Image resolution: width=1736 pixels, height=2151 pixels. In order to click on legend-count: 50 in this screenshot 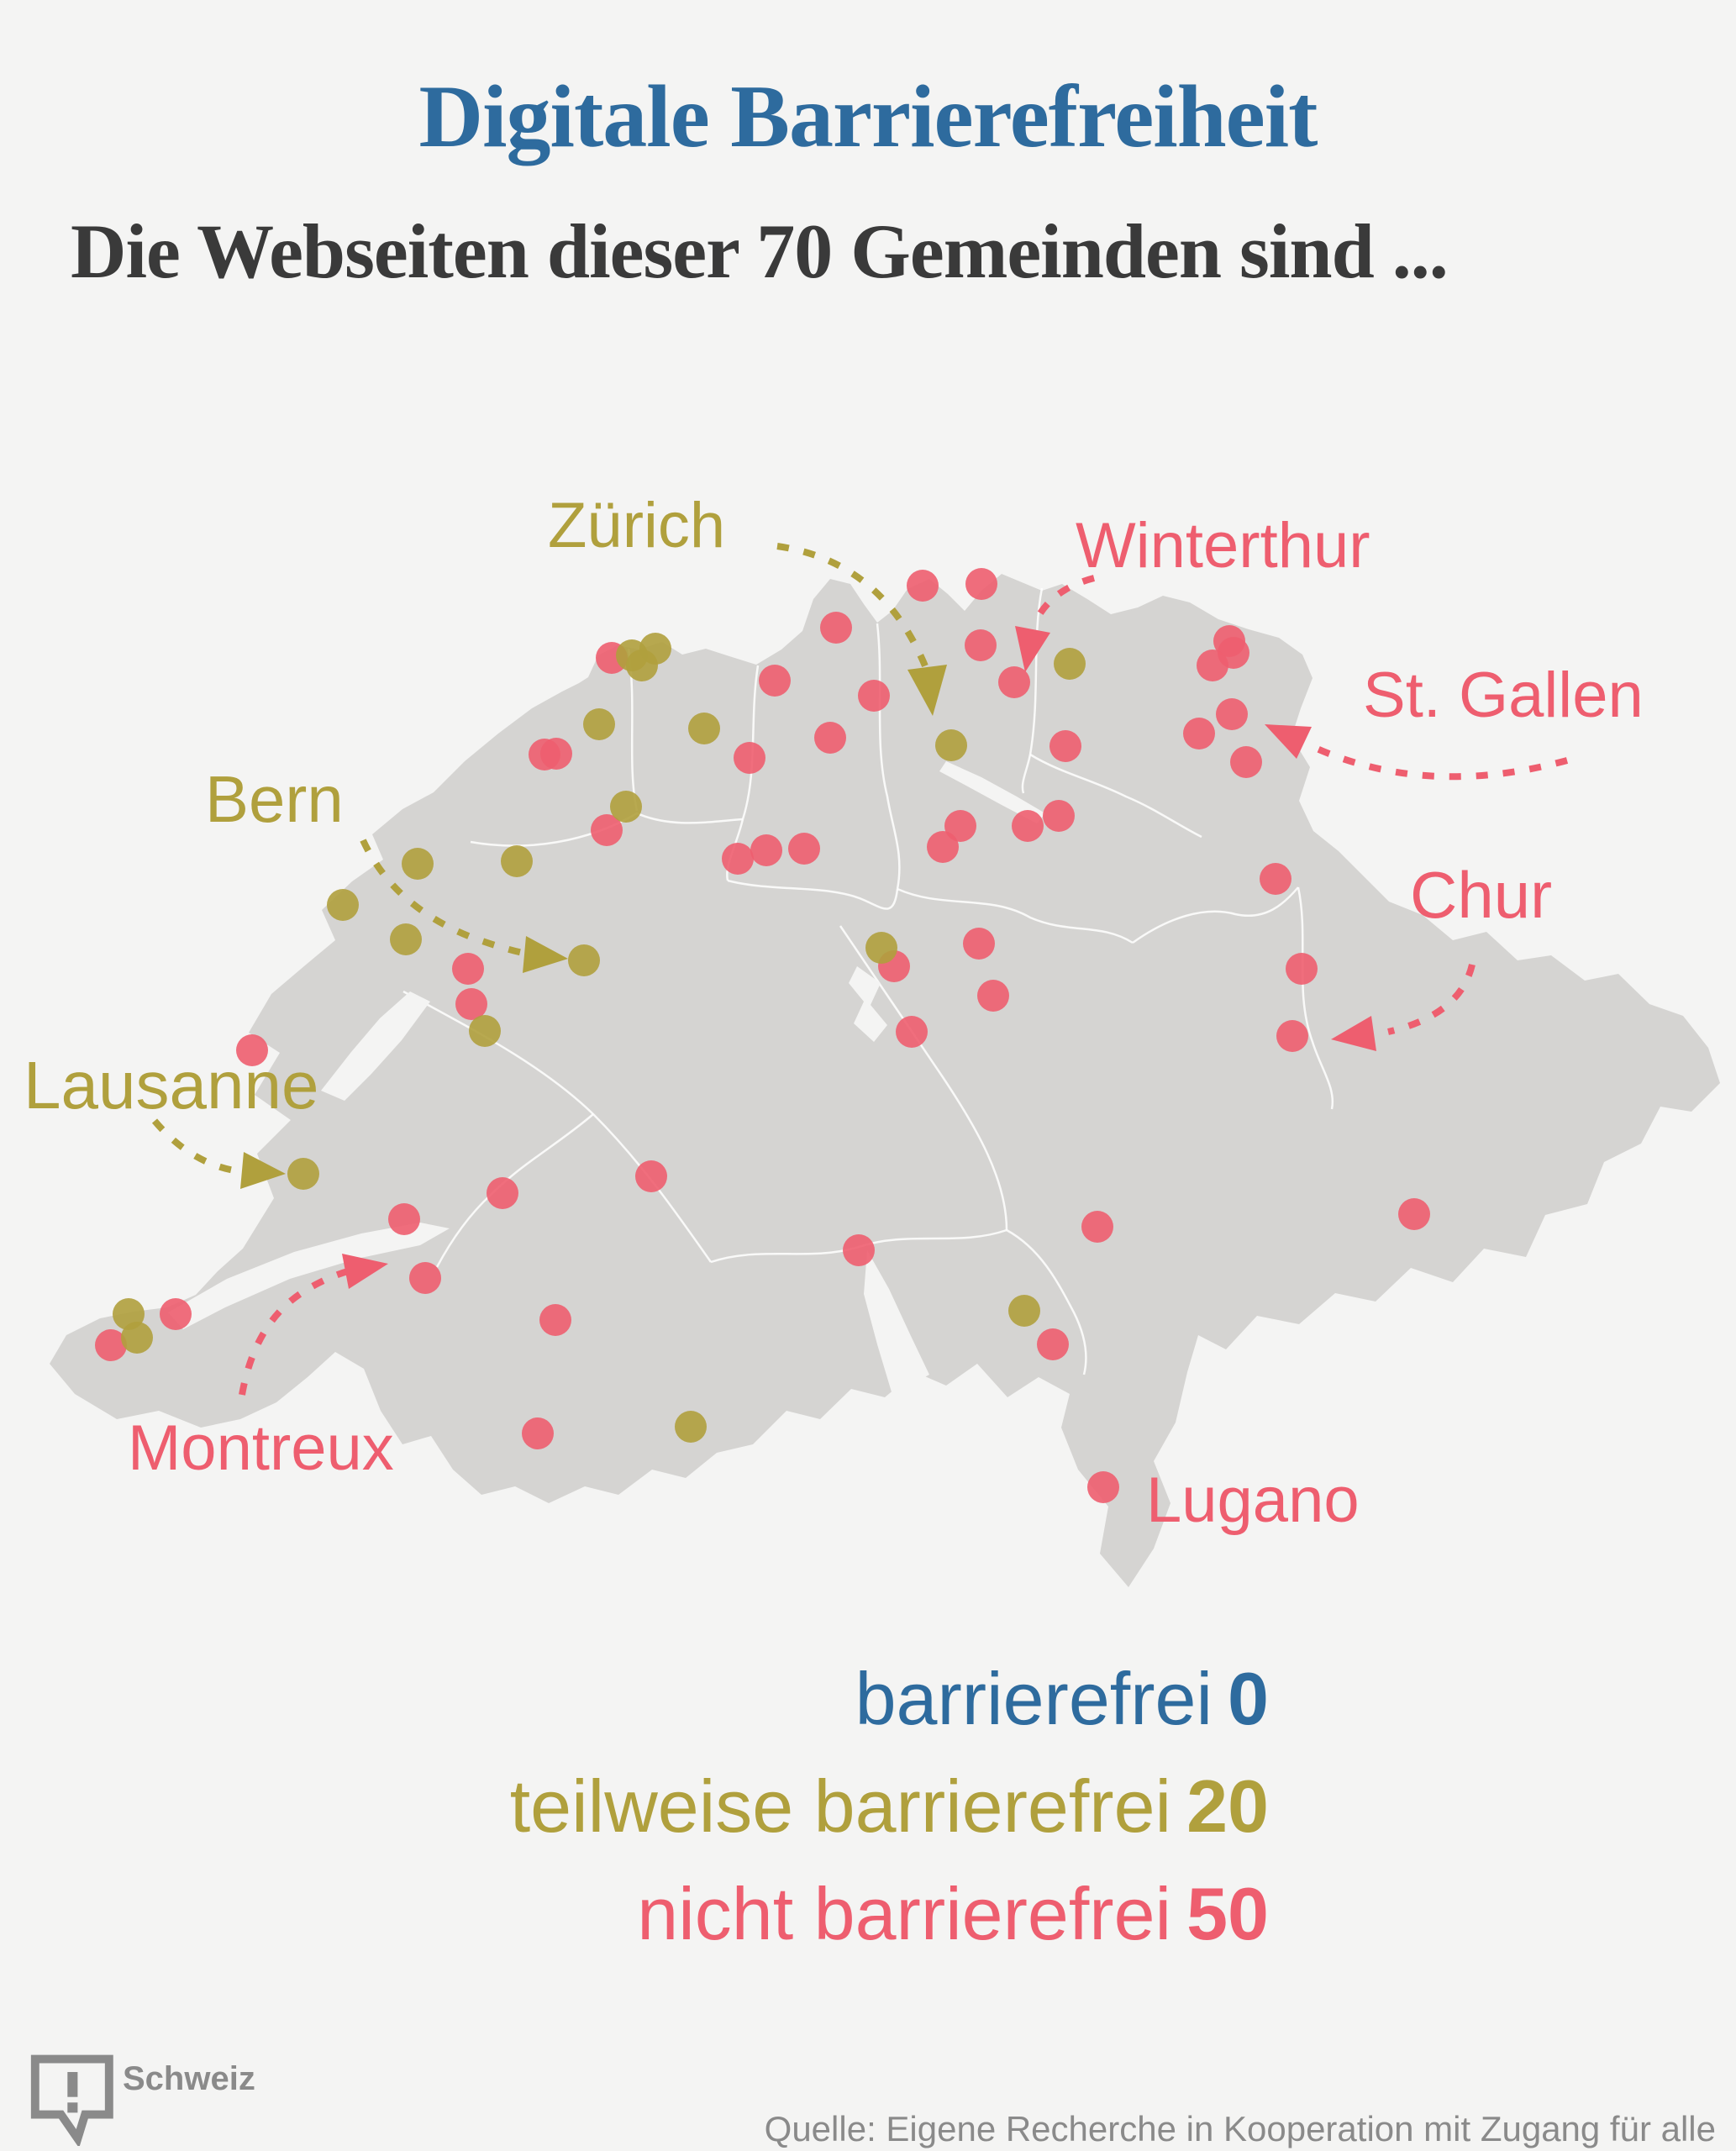, I will do `click(1227, 1914)`.